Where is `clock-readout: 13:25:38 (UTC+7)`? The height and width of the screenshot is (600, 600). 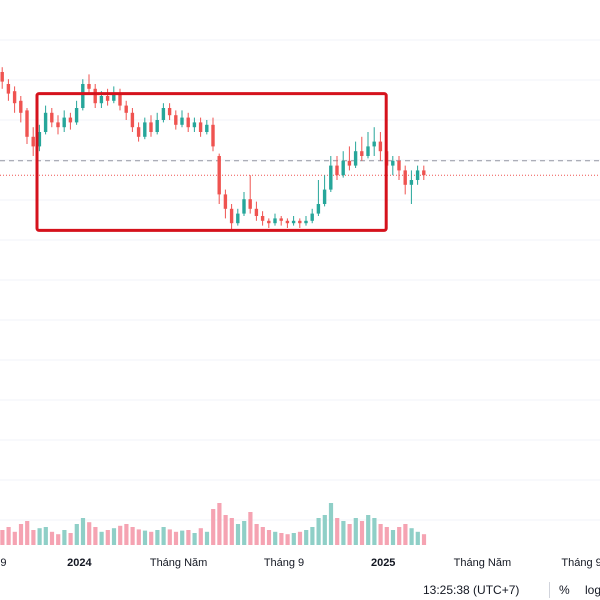 clock-readout: 13:25:38 (UTC+7) is located at coordinates (471, 590).